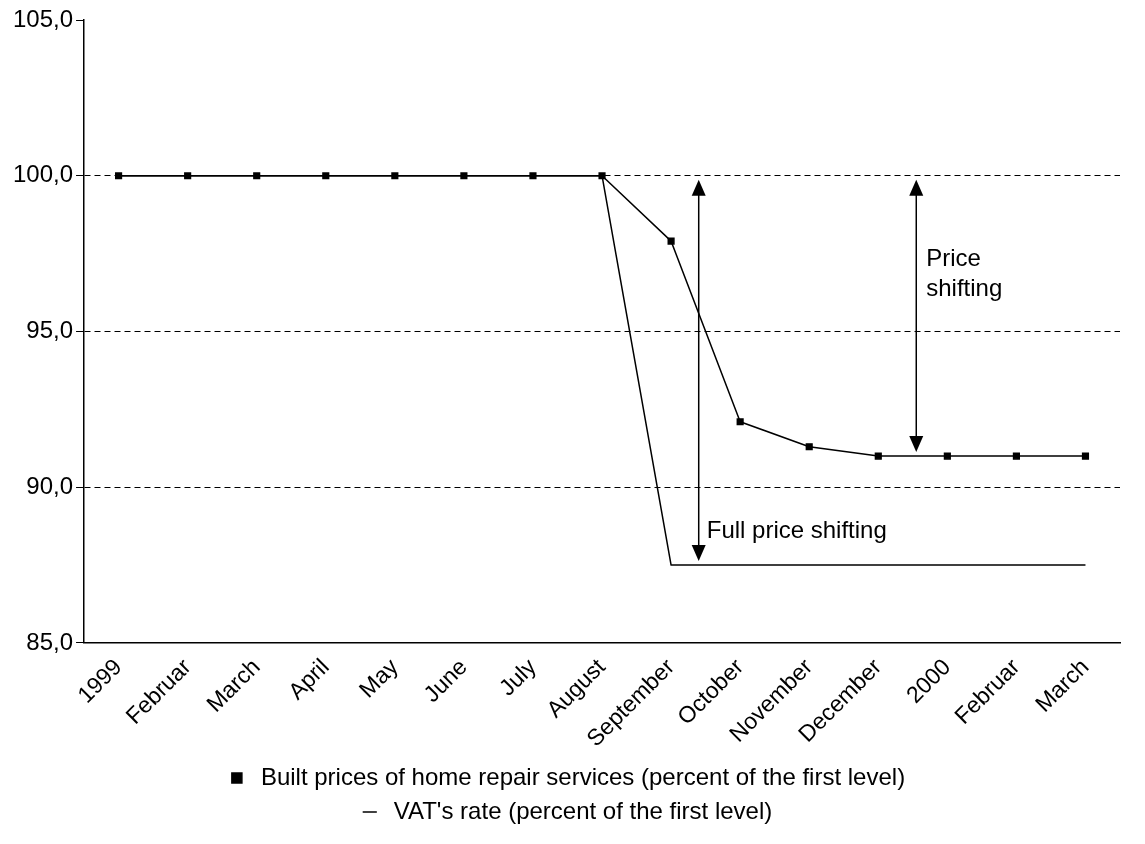 The image size is (1145, 844). What do you see at coordinates (583, 810) in the screenshot?
I see `legend-label: VAT's rate (percent of the first level)` at bounding box center [583, 810].